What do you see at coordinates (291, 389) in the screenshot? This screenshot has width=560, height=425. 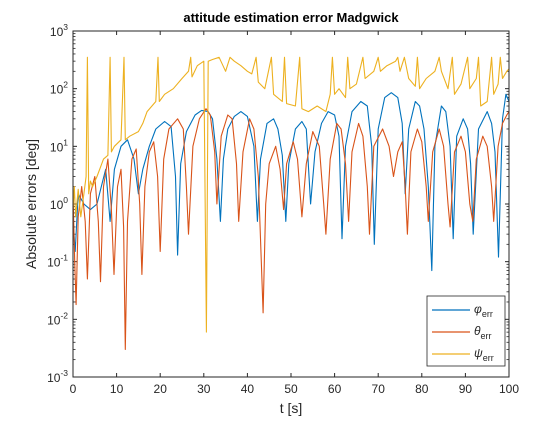 I see `x-tick-label: 50` at bounding box center [291, 389].